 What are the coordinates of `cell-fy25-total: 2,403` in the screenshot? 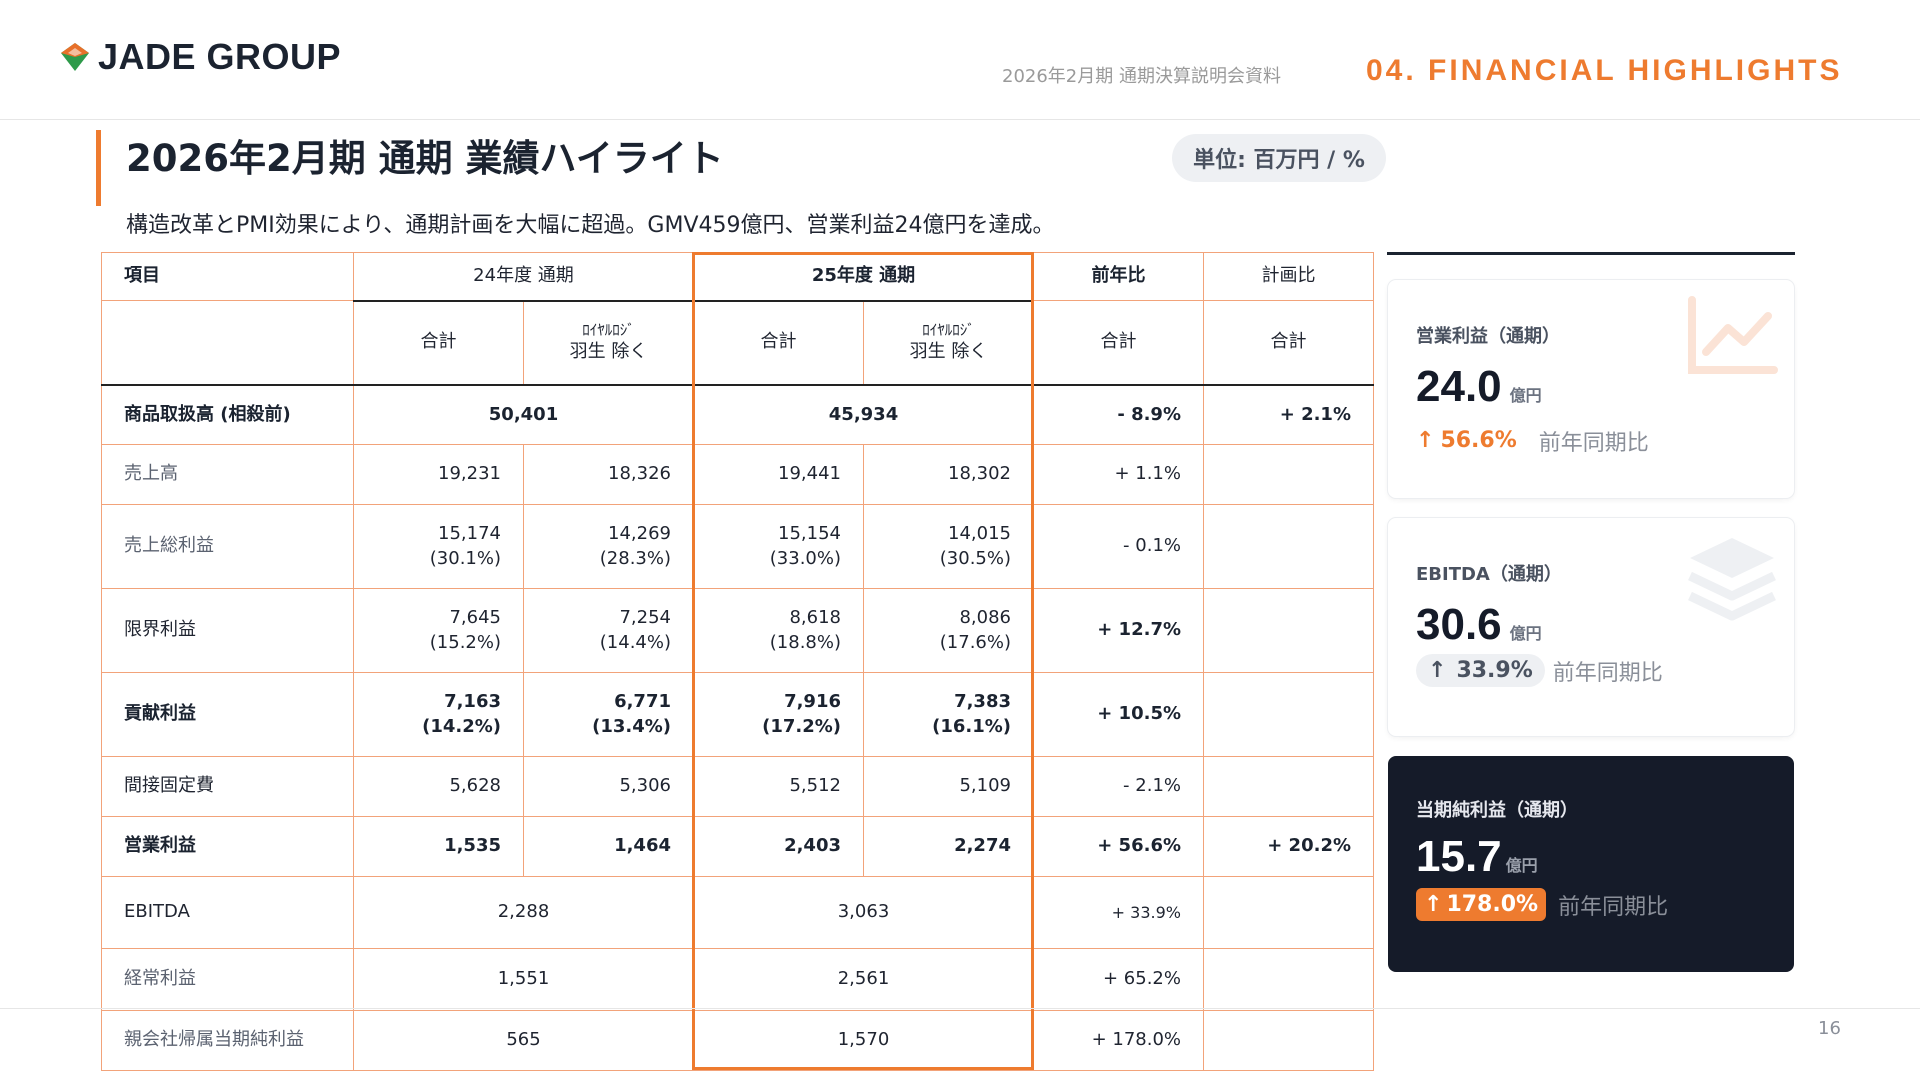 It's located at (778, 846).